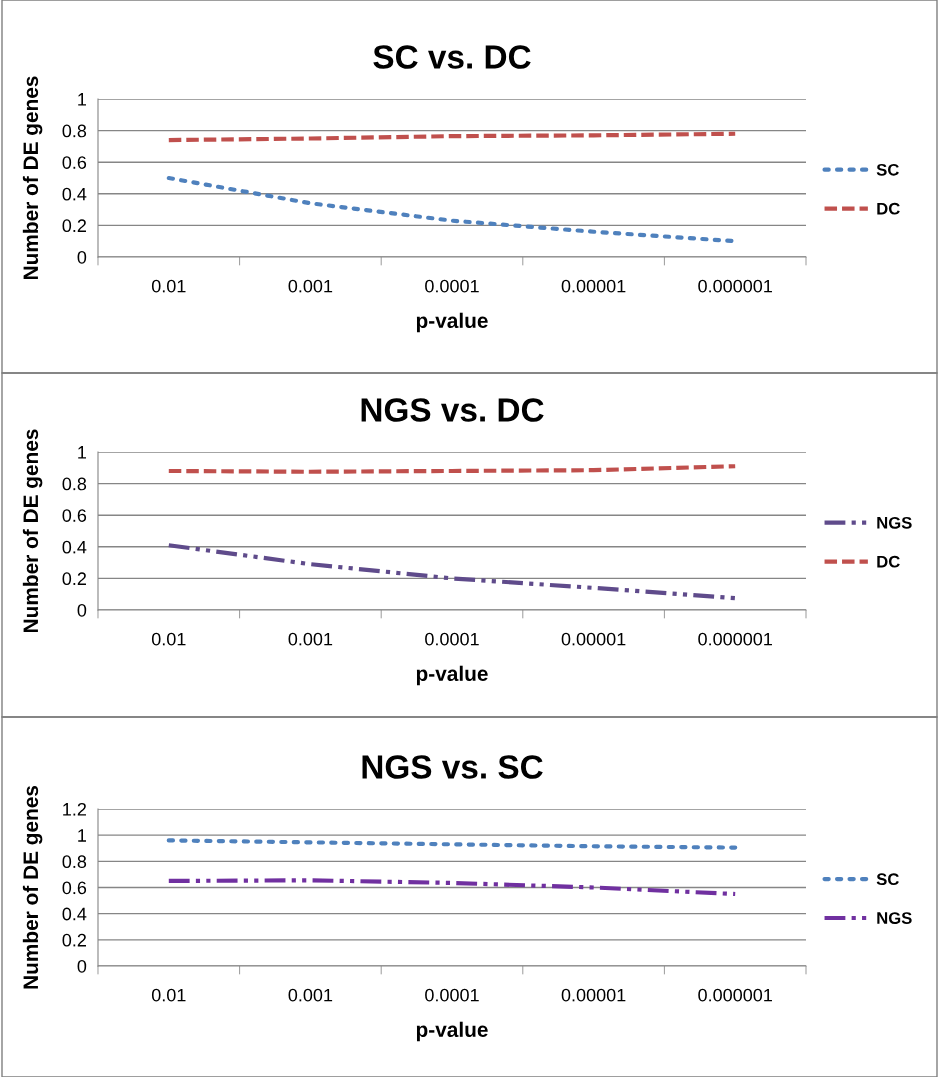 Image resolution: width=939 pixels, height=1077 pixels. What do you see at coordinates (452, 767) in the screenshot?
I see `chart-title: NGS vs. SC` at bounding box center [452, 767].